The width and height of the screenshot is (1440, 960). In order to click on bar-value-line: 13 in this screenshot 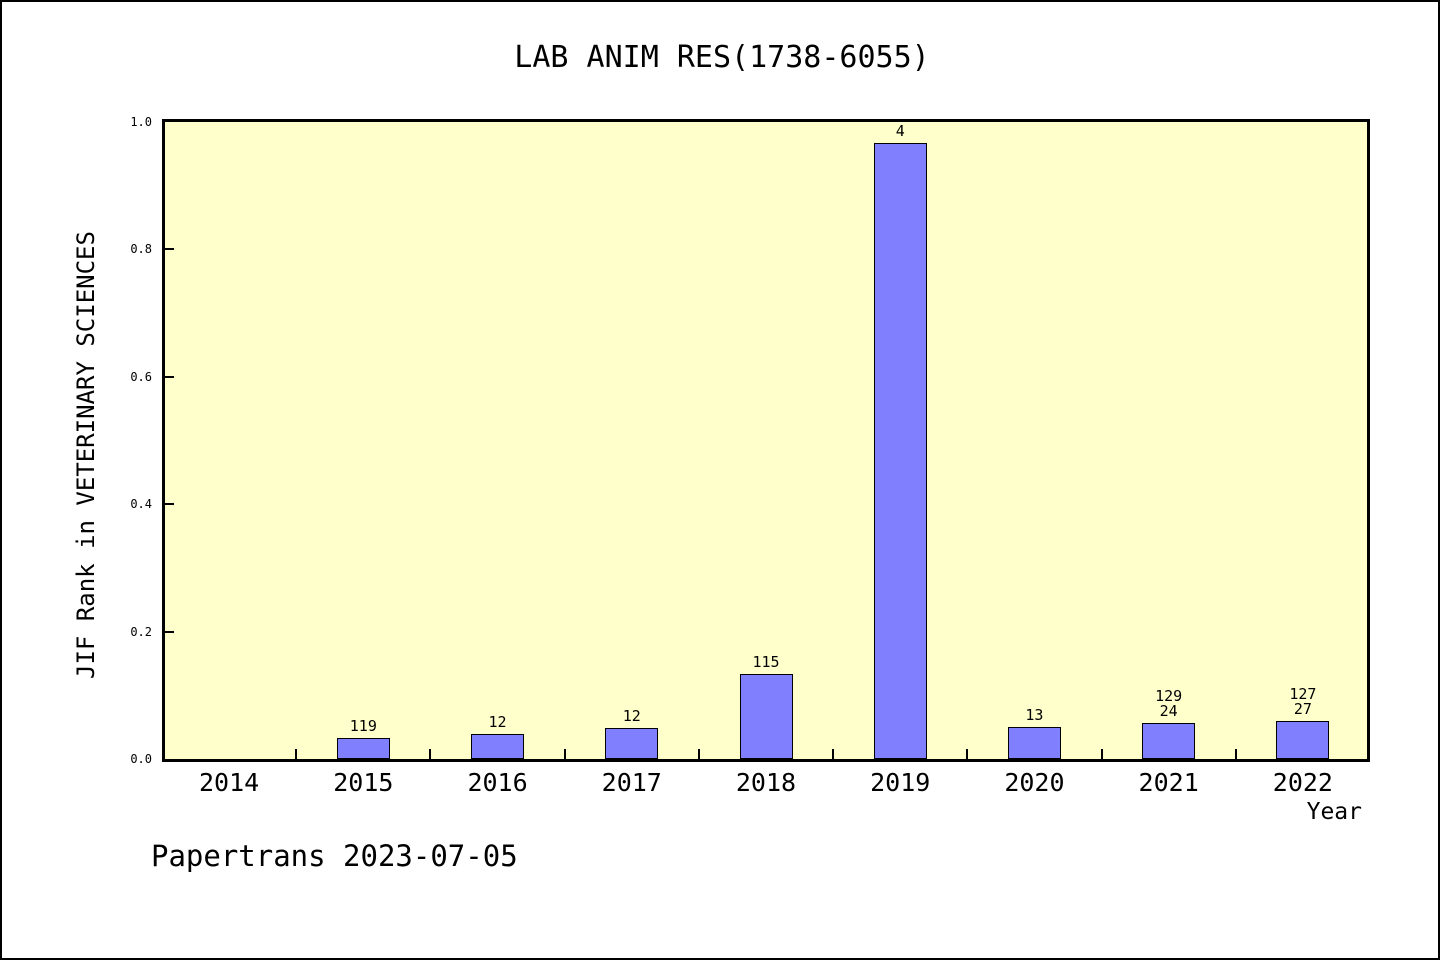, I will do `click(1034, 714)`.